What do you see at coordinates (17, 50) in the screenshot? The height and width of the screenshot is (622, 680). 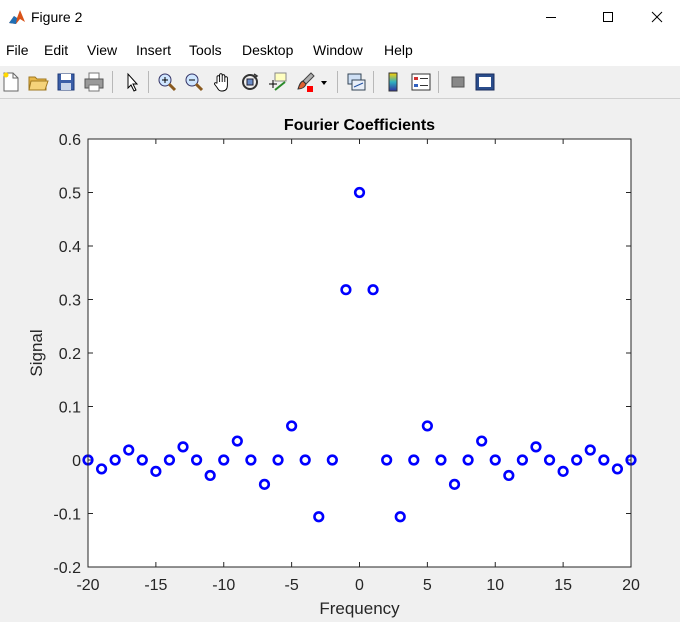 I see `menu-file: File` at bounding box center [17, 50].